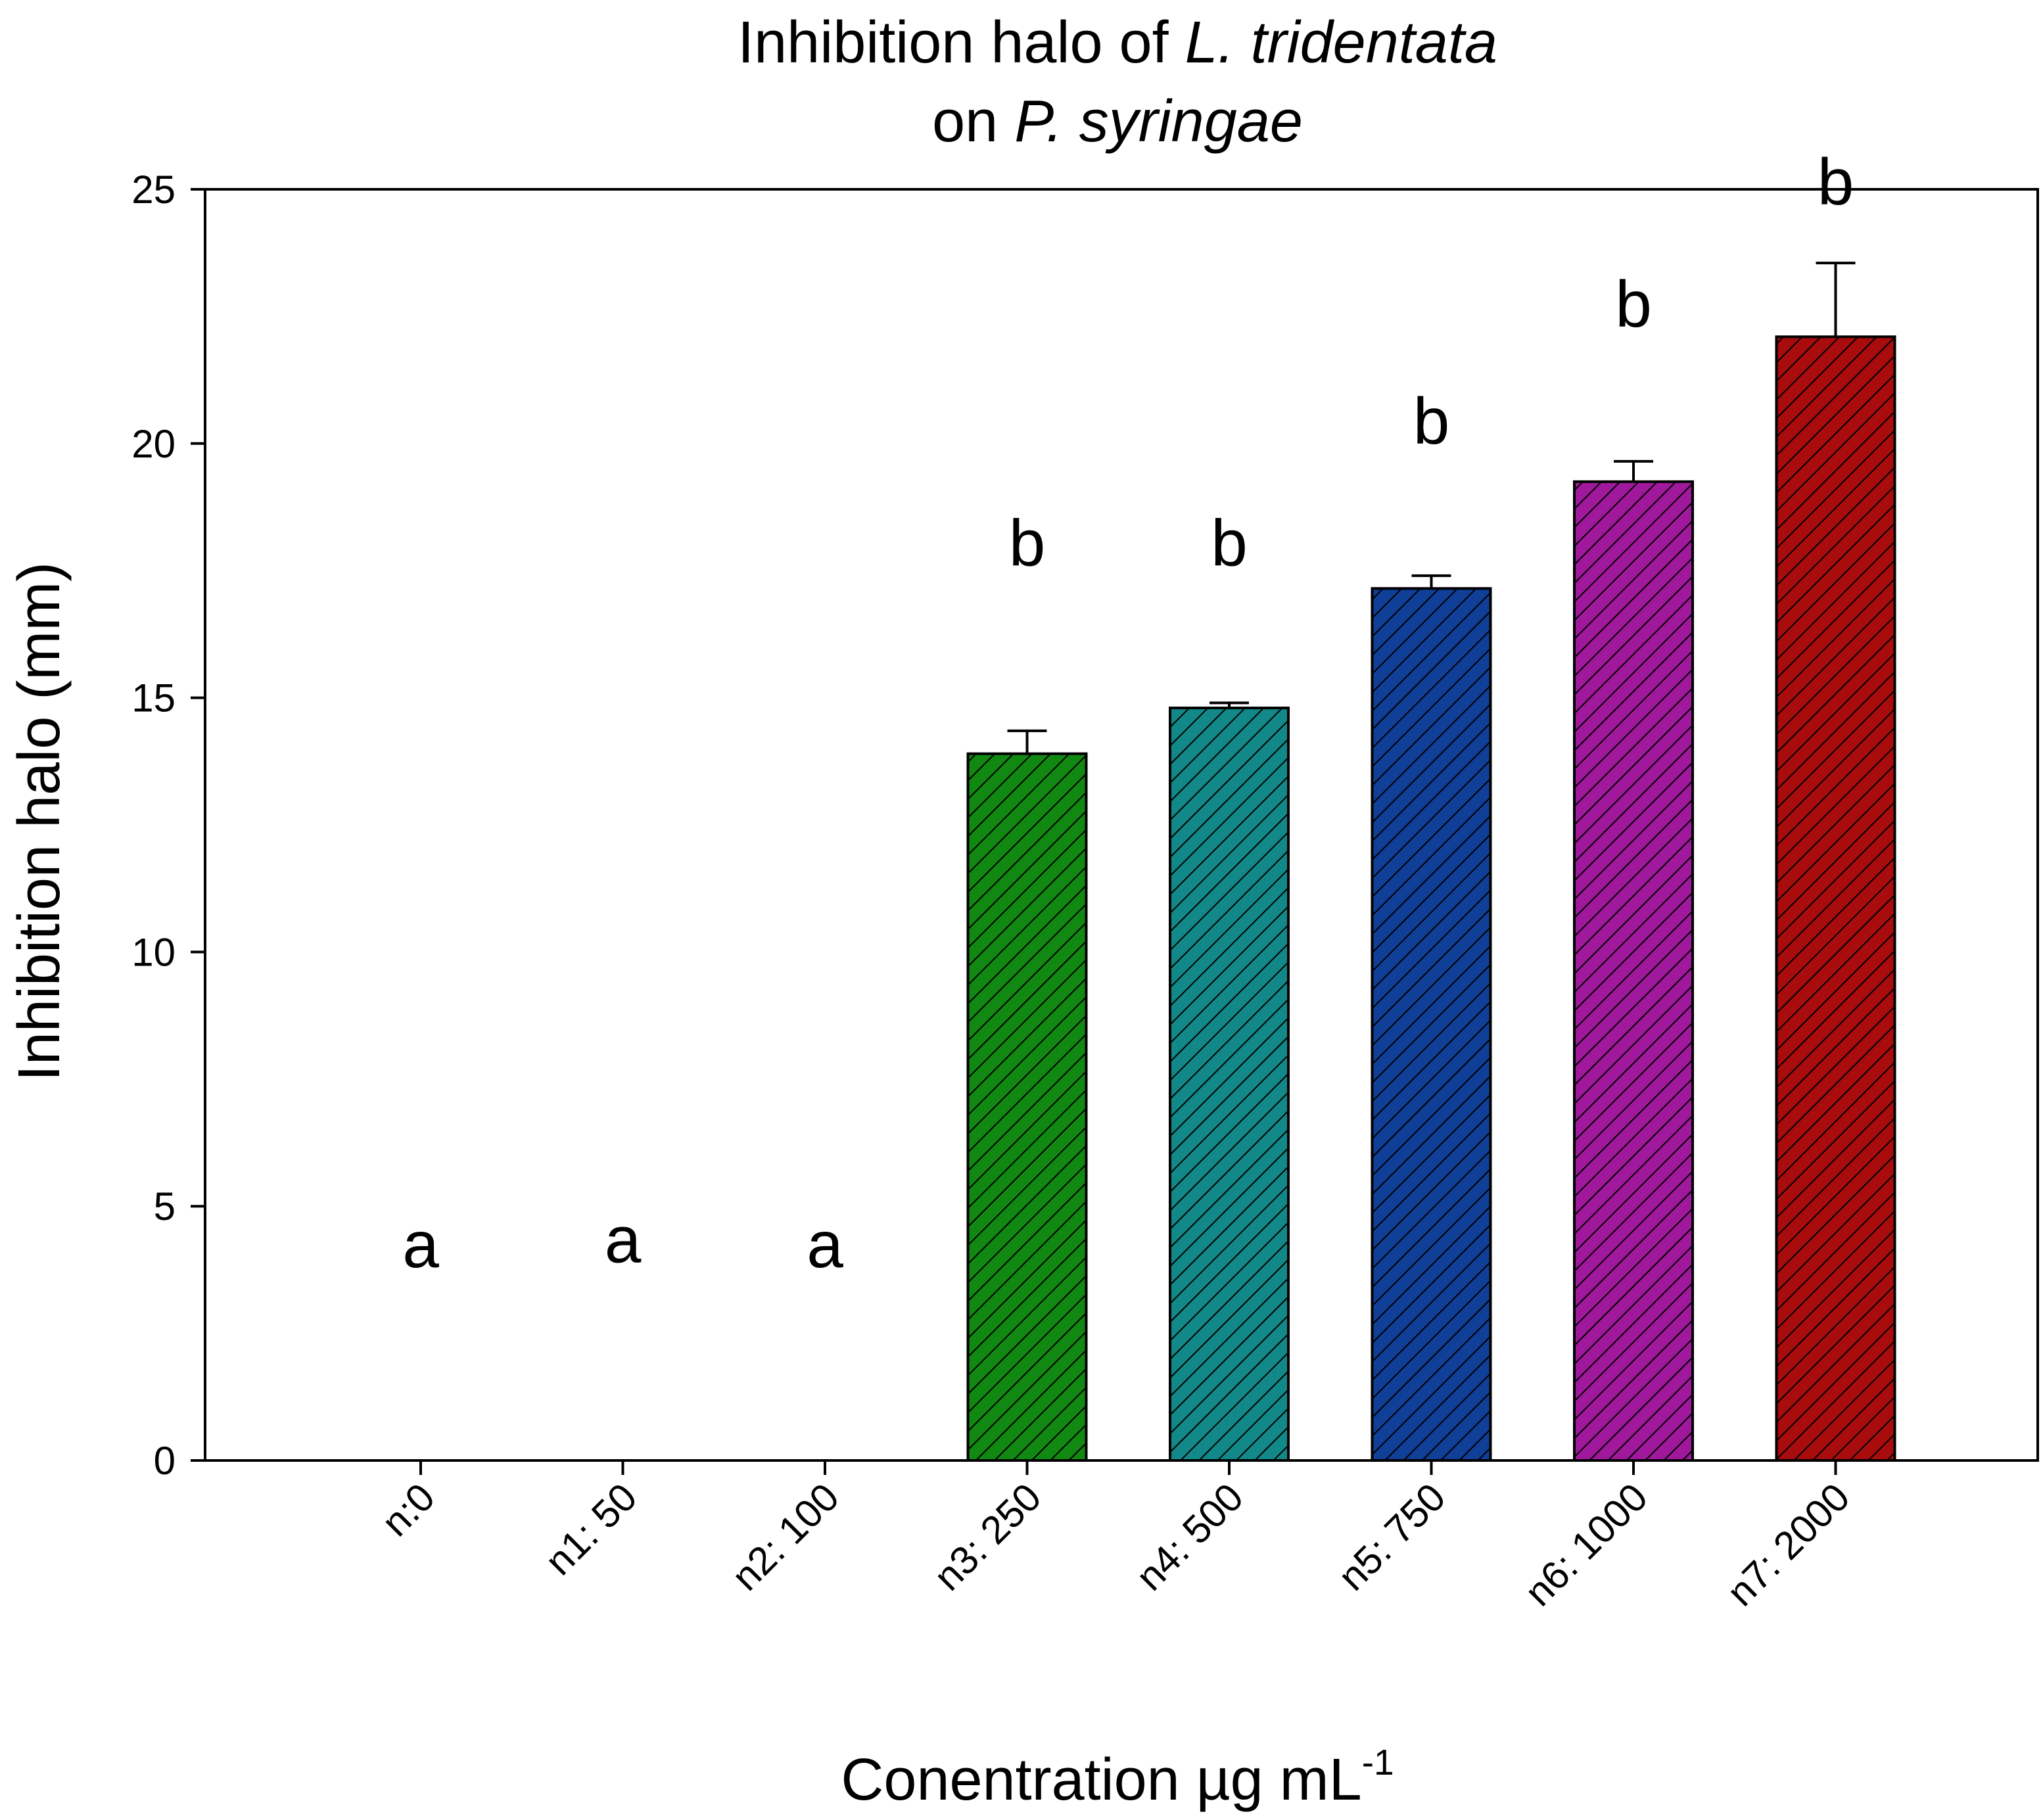 This screenshot has width=2043, height=1820. Describe the element at coordinates (153, 444) in the screenshot. I see `y-tick-label-4: 20` at that location.